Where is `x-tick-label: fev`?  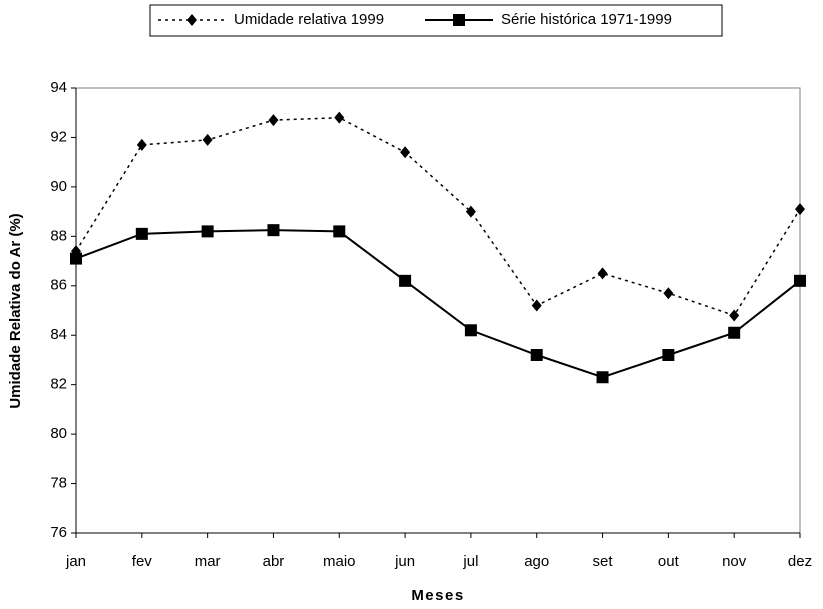
x-tick-label: fev is located at coordinates (142, 561).